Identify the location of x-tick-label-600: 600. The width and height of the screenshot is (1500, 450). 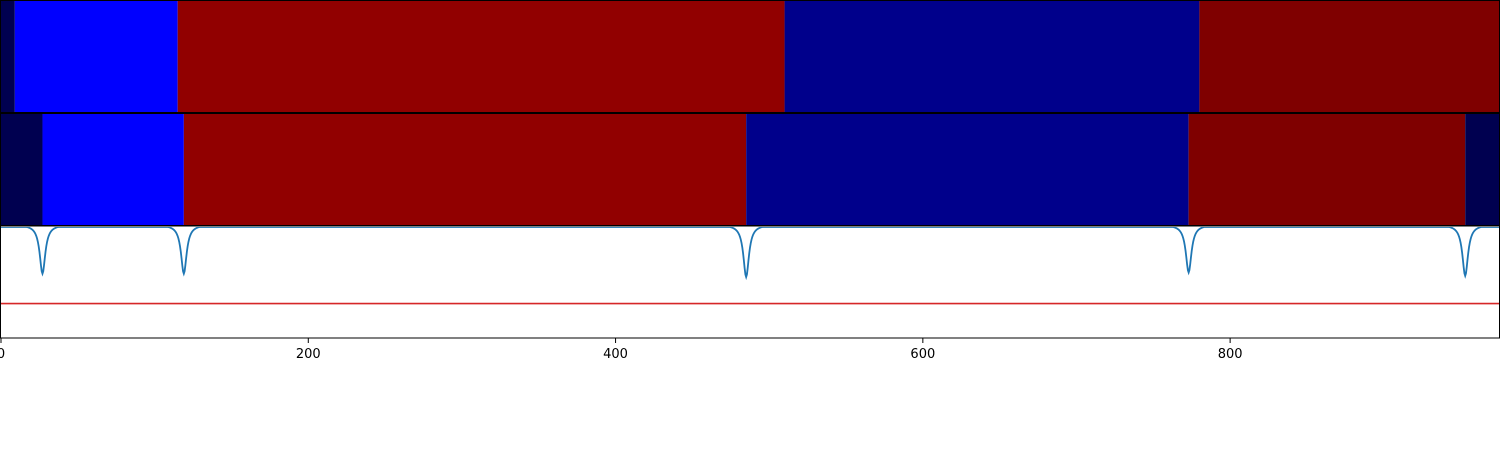
(922, 354).